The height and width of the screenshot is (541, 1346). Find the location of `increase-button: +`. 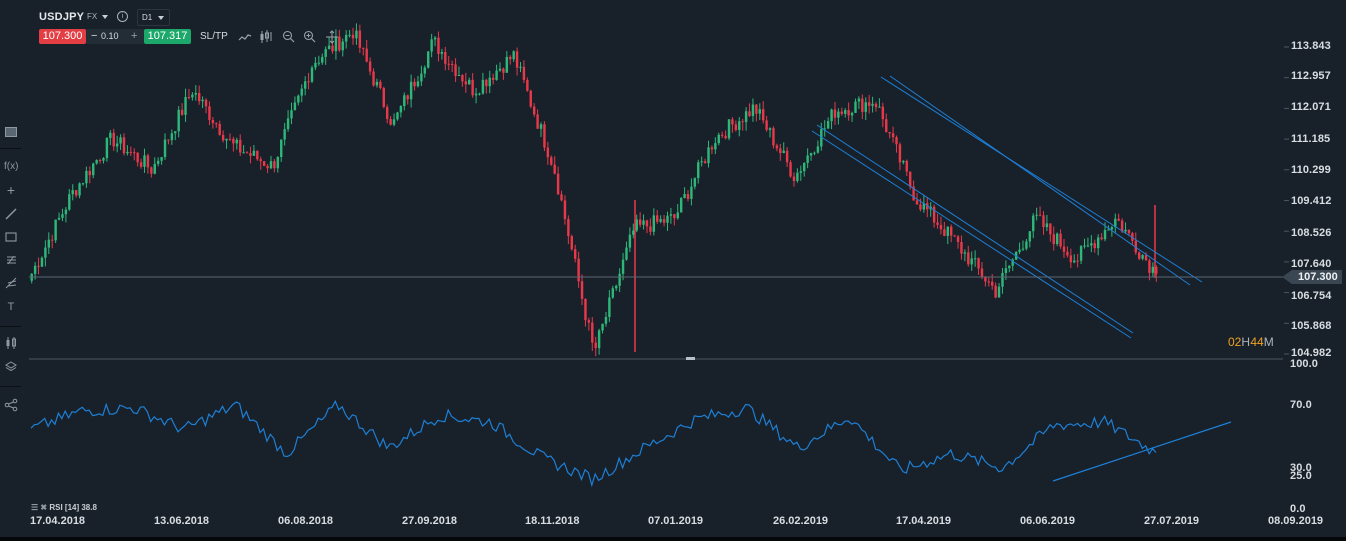

increase-button: + is located at coordinates (134, 36).